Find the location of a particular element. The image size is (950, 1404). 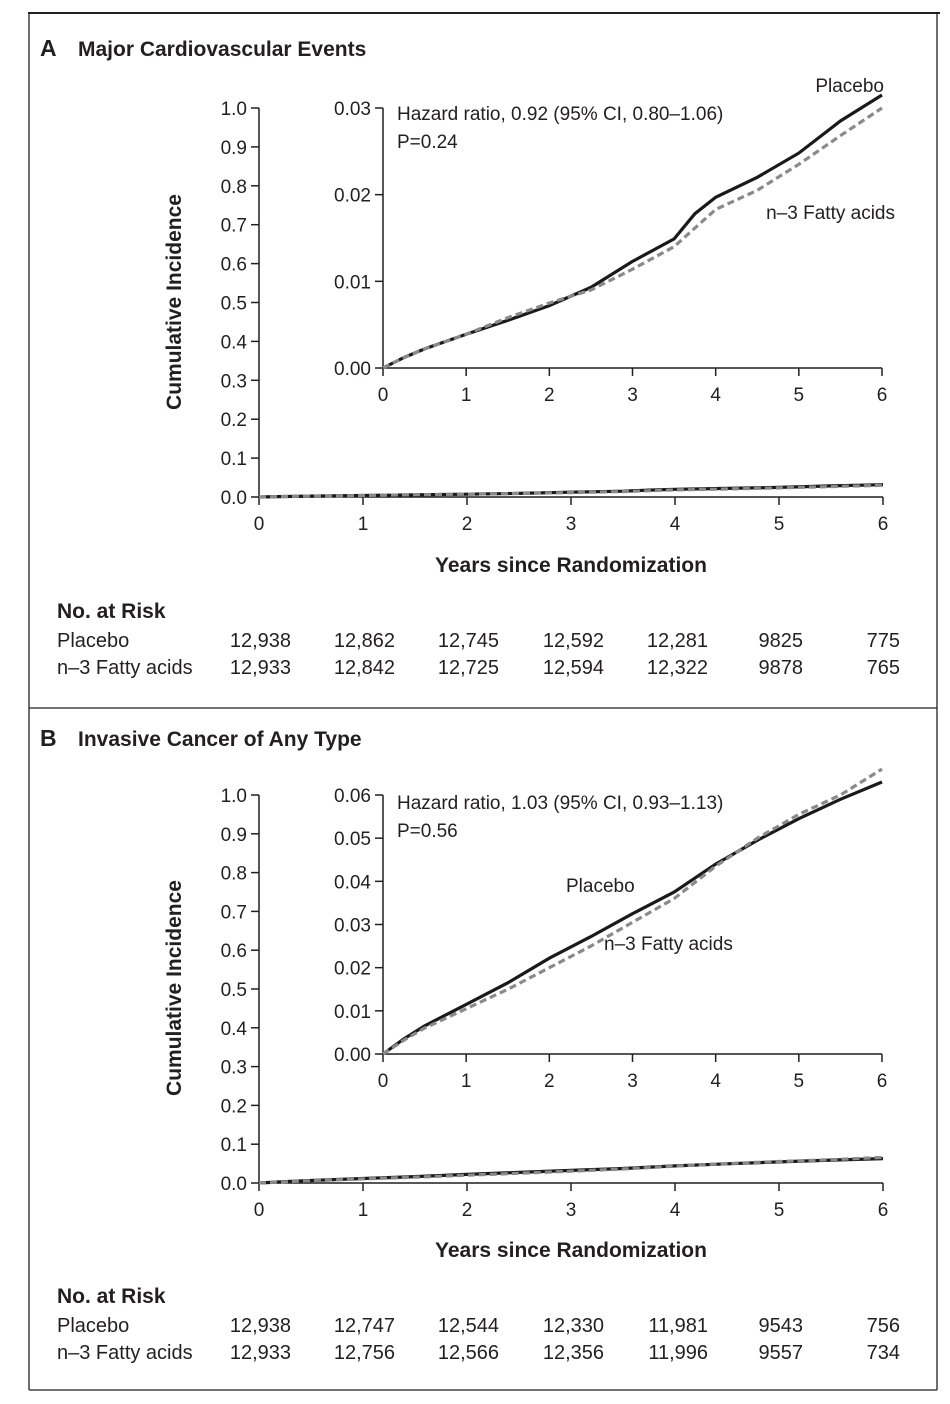

panel-a-risk-cell: 12,862 is located at coordinates (364, 641).